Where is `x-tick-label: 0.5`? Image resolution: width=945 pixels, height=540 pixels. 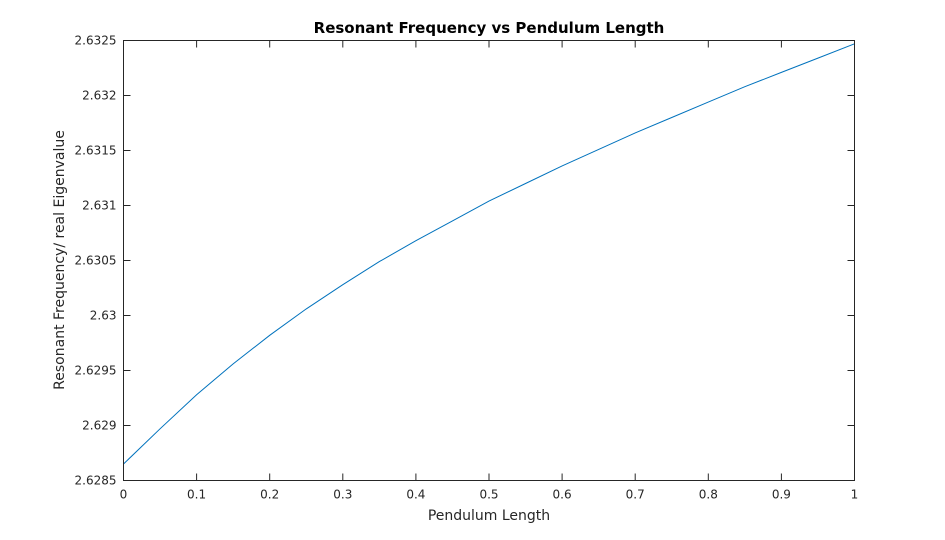 x-tick-label: 0.5 is located at coordinates (488, 495).